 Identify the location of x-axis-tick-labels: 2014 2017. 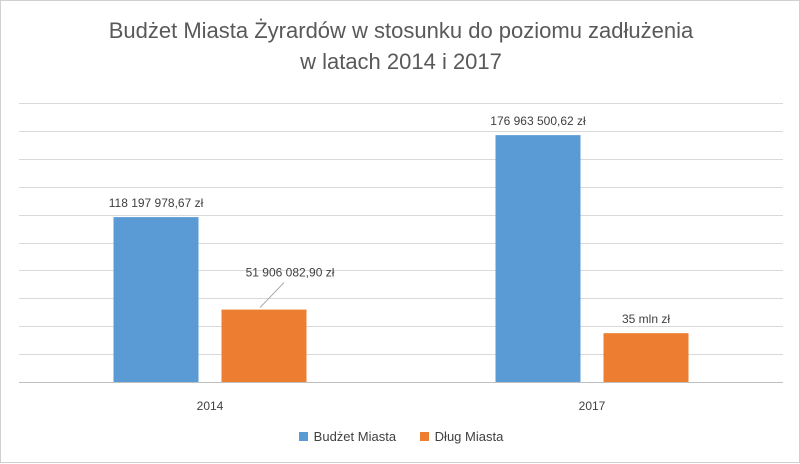
(401, 406).